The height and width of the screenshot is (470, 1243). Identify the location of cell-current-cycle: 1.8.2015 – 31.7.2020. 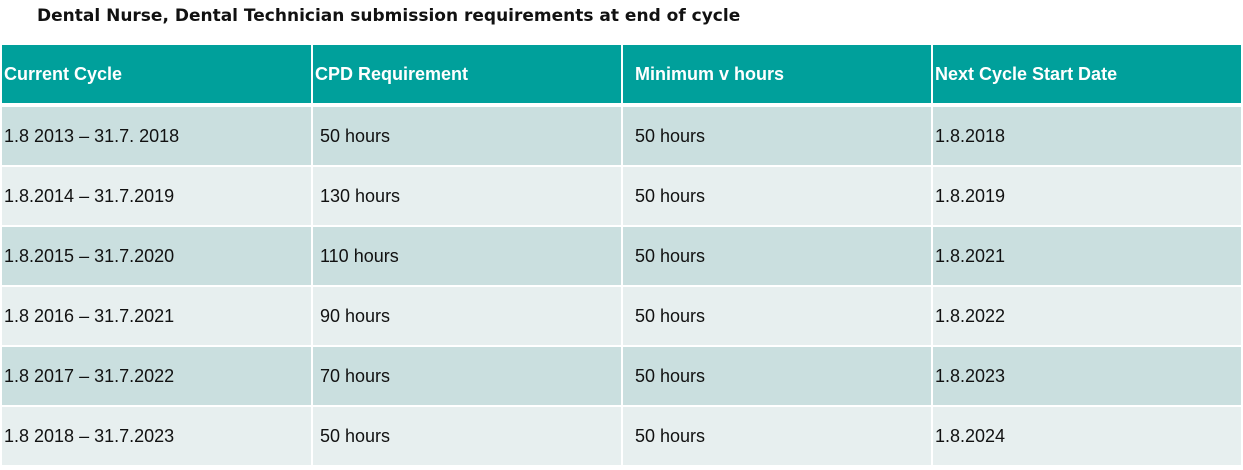
(157, 256).